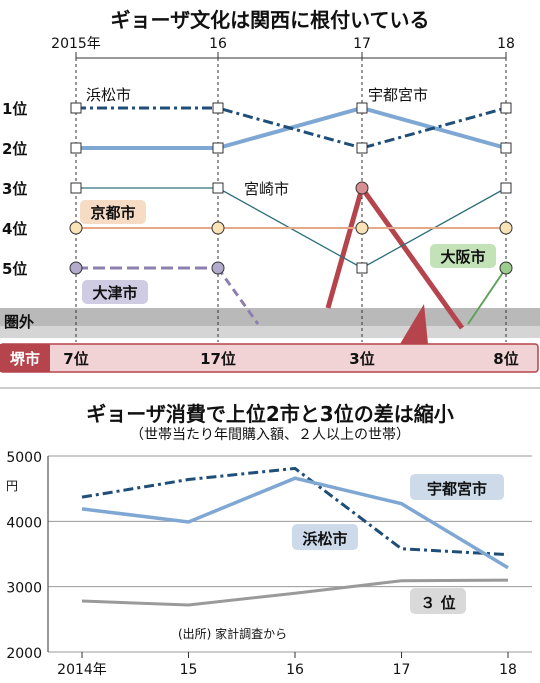  Describe the element at coordinates (270, 20) in the screenshot. I see `chart1-title: ギョーザ文化は関西に根付いている` at that location.